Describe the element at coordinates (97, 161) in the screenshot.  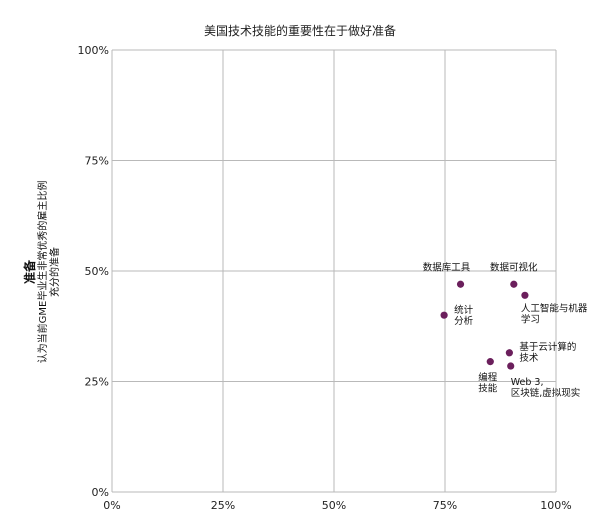
I see `y-tick-label: 75%` at that location.